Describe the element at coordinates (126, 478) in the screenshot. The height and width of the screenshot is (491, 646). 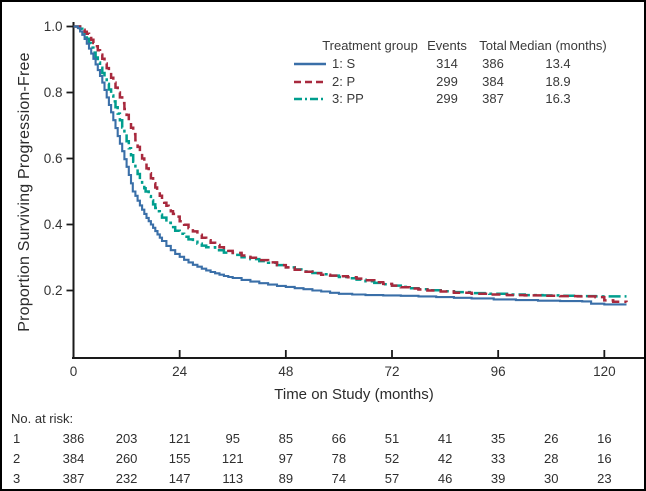
I see `risk-count: 232` at that location.